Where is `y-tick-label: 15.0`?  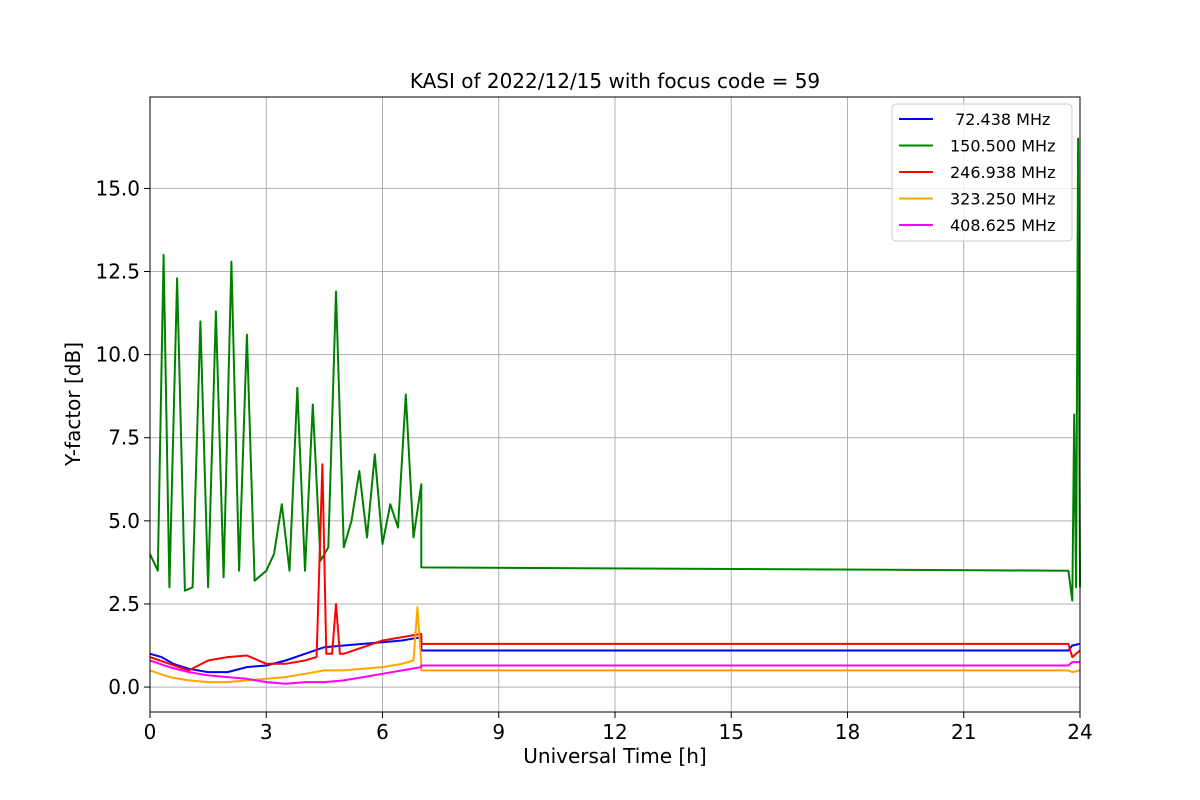
y-tick-label: 15.0 is located at coordinates (117, 188).